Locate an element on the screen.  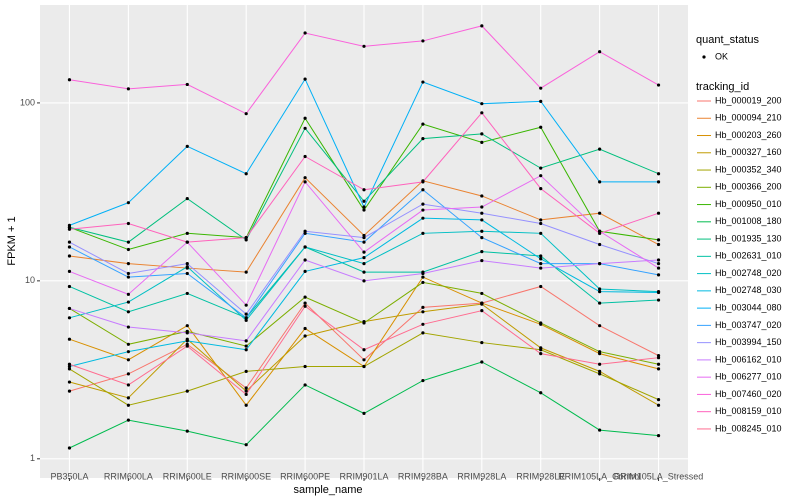
legend-title: tracking_id is located at coordinates (722, 87).